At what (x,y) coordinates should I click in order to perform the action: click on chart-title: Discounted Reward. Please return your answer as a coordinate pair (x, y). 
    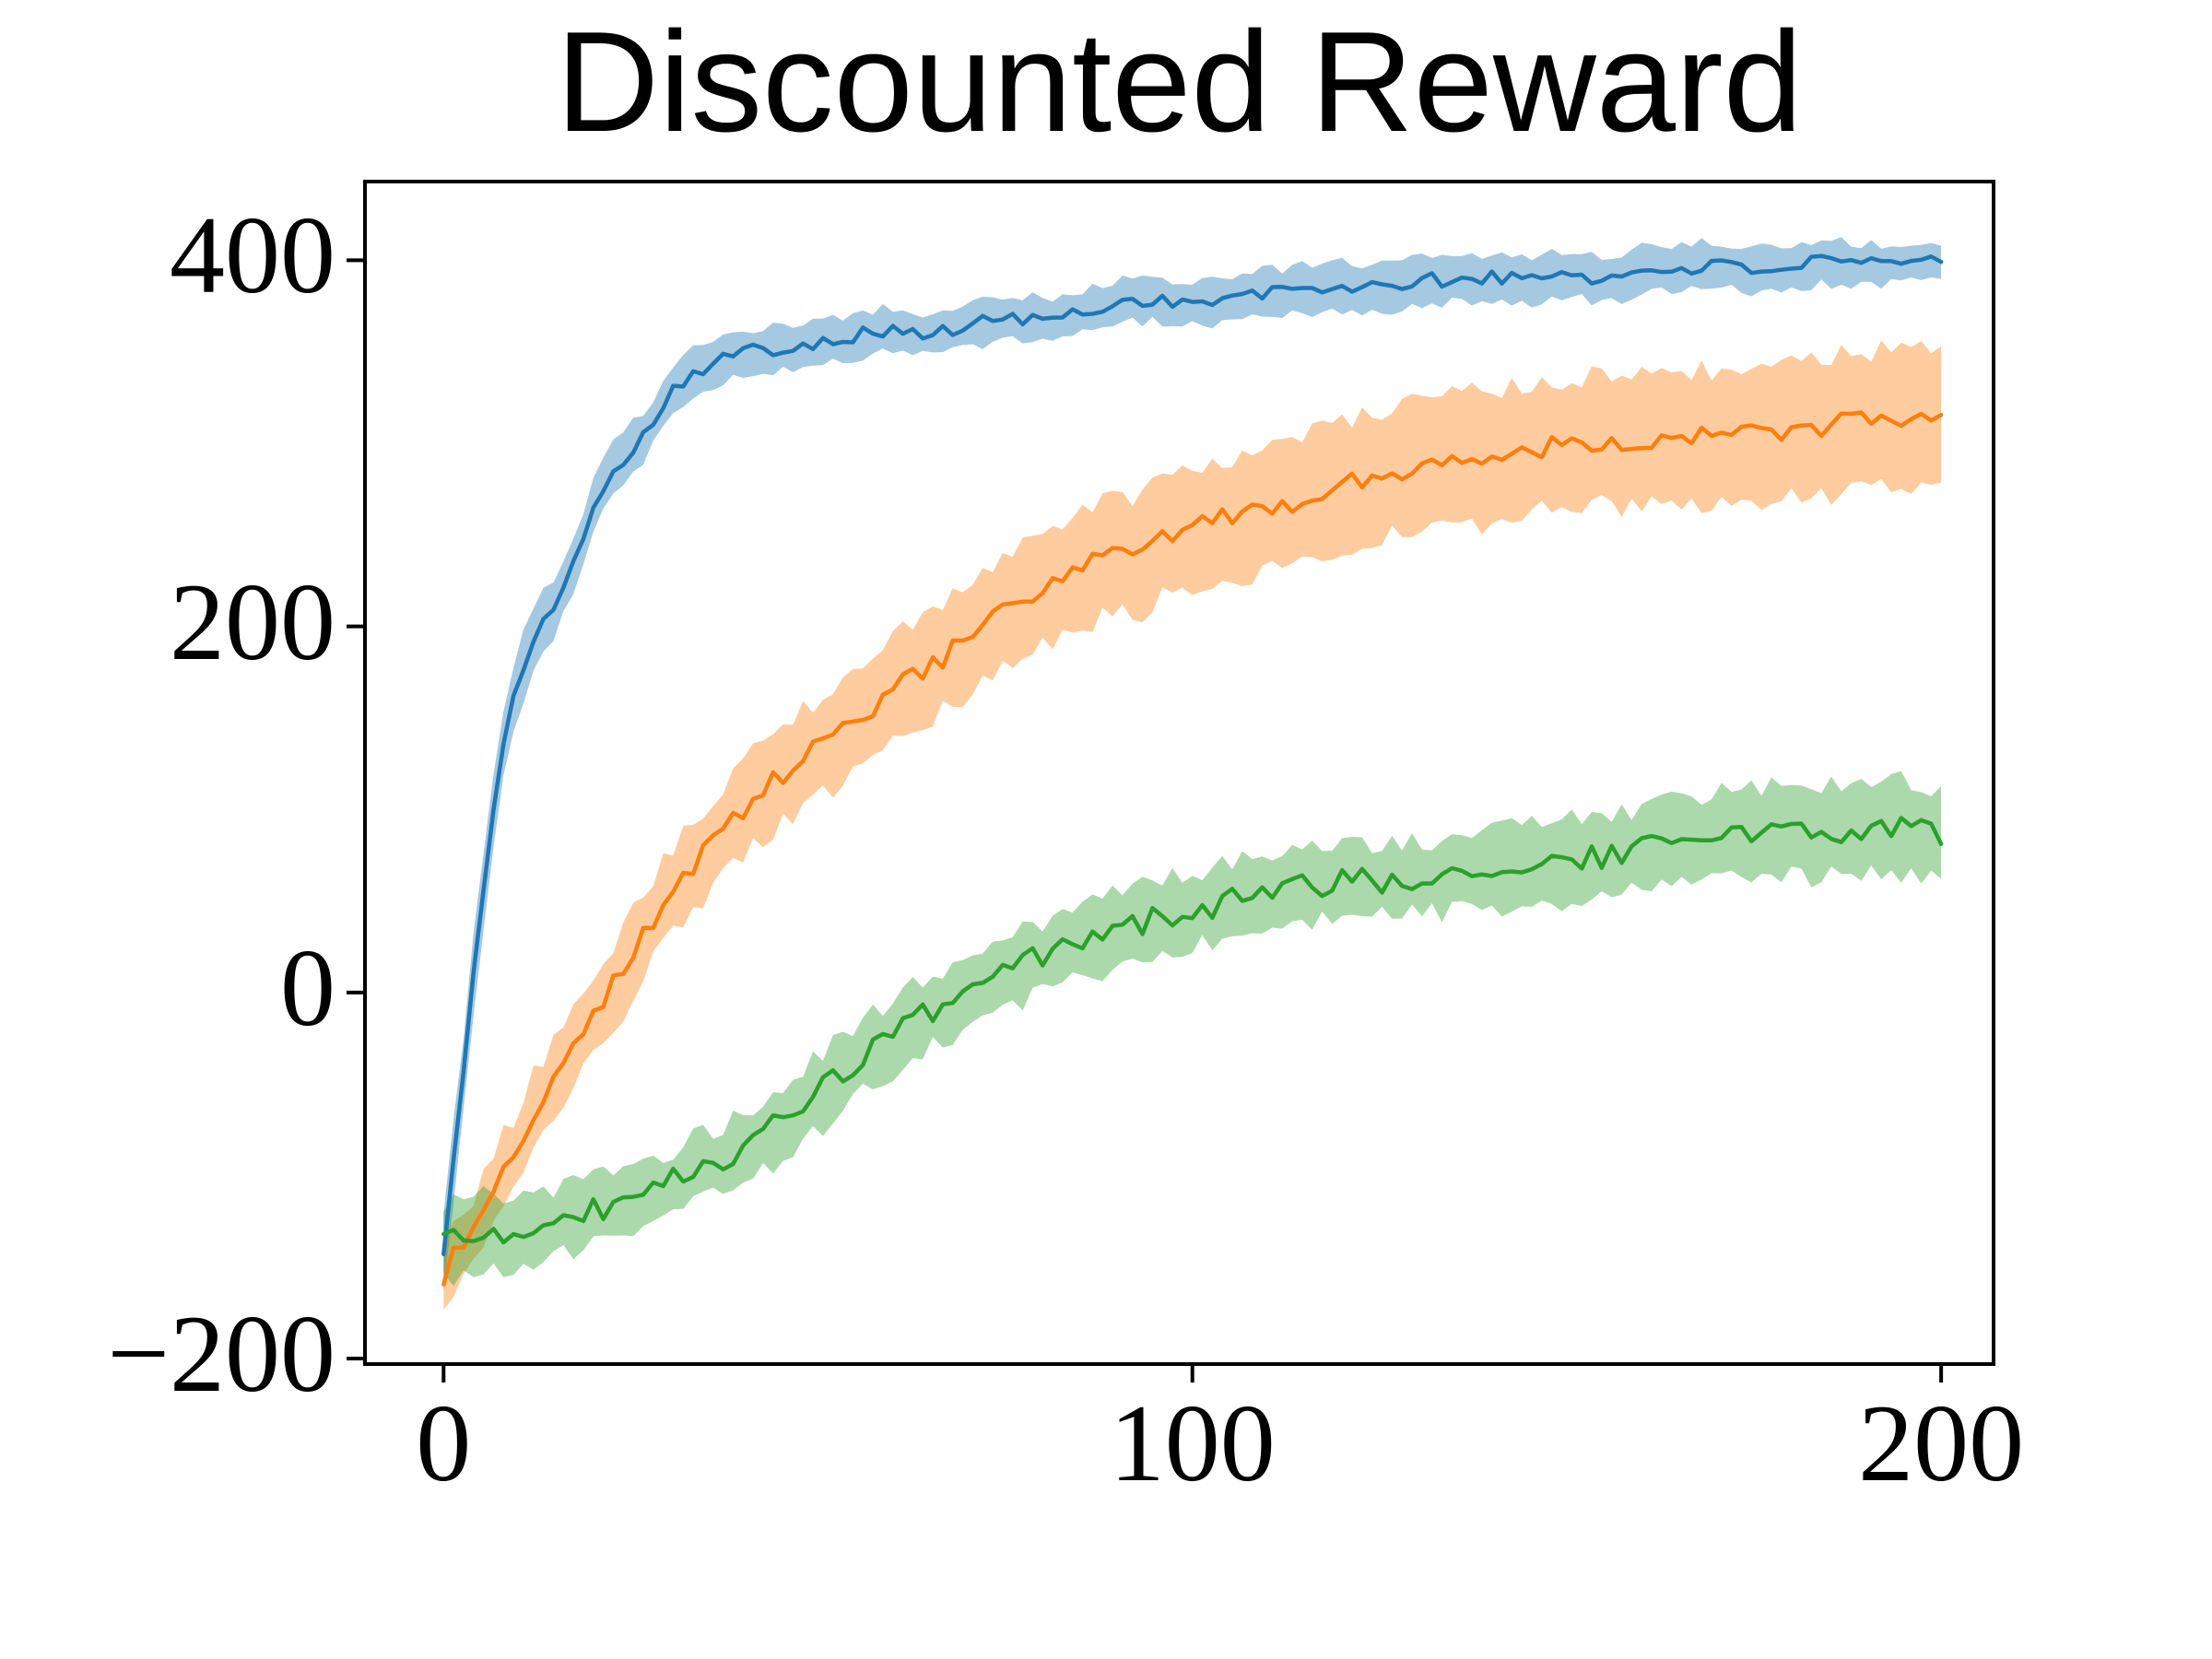
    Looking at the image, I should click on (1179, 81).